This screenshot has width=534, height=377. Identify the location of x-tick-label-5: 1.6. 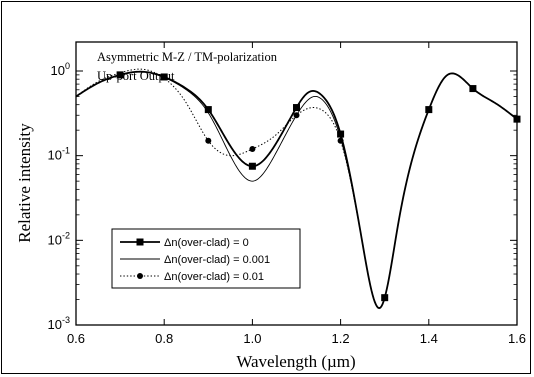
(517, 338).